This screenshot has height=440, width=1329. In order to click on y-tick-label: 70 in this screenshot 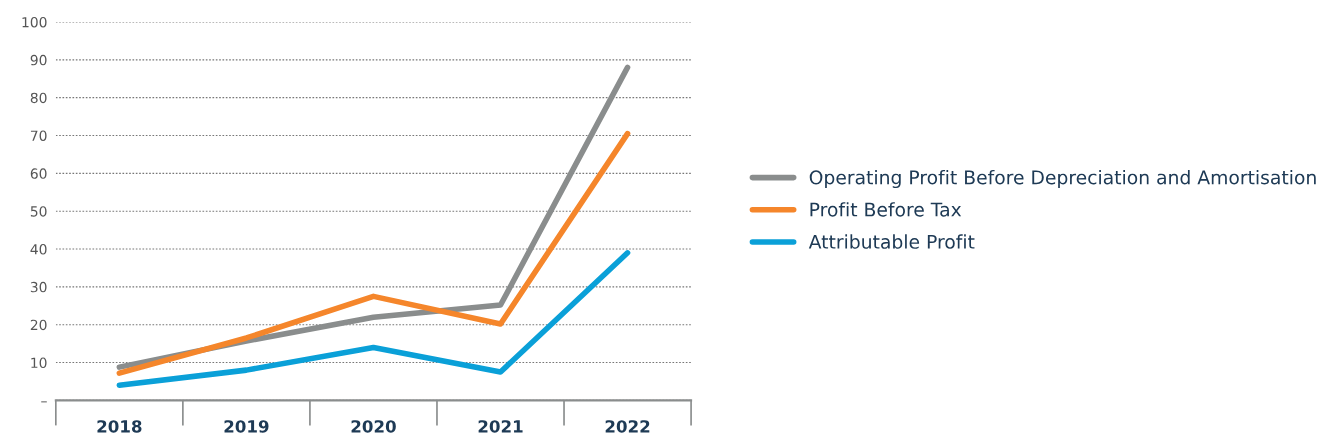, I will do `click(38, 135)`.